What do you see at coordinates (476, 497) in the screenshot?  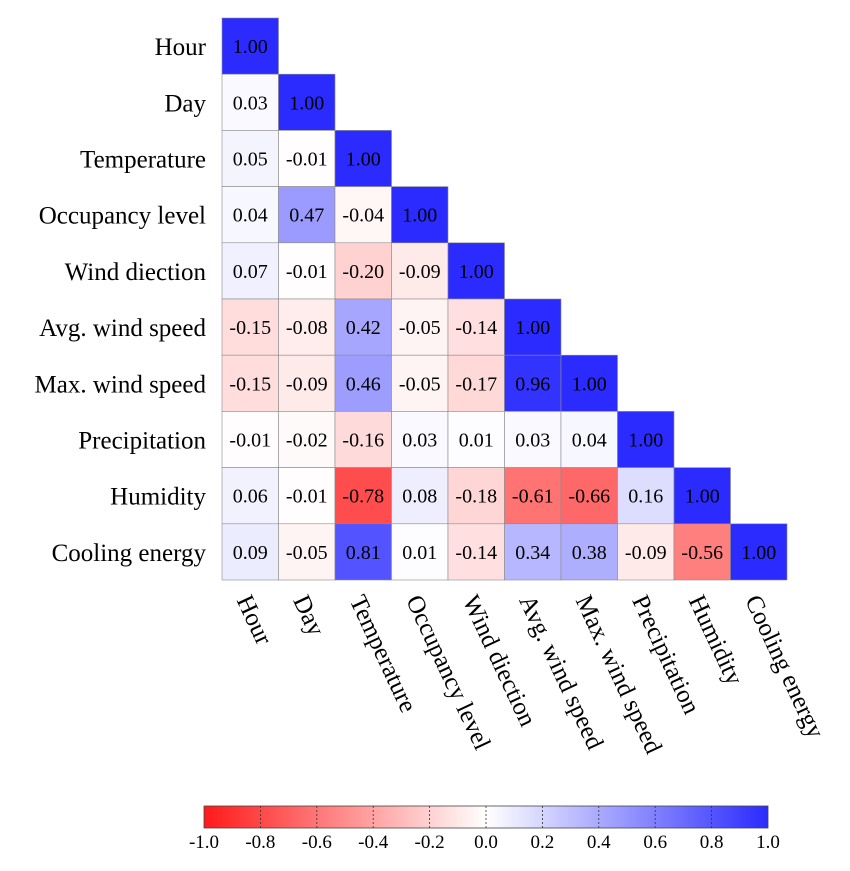 I see `cell-value-label: -0.18` at bounding box center [476, 497].